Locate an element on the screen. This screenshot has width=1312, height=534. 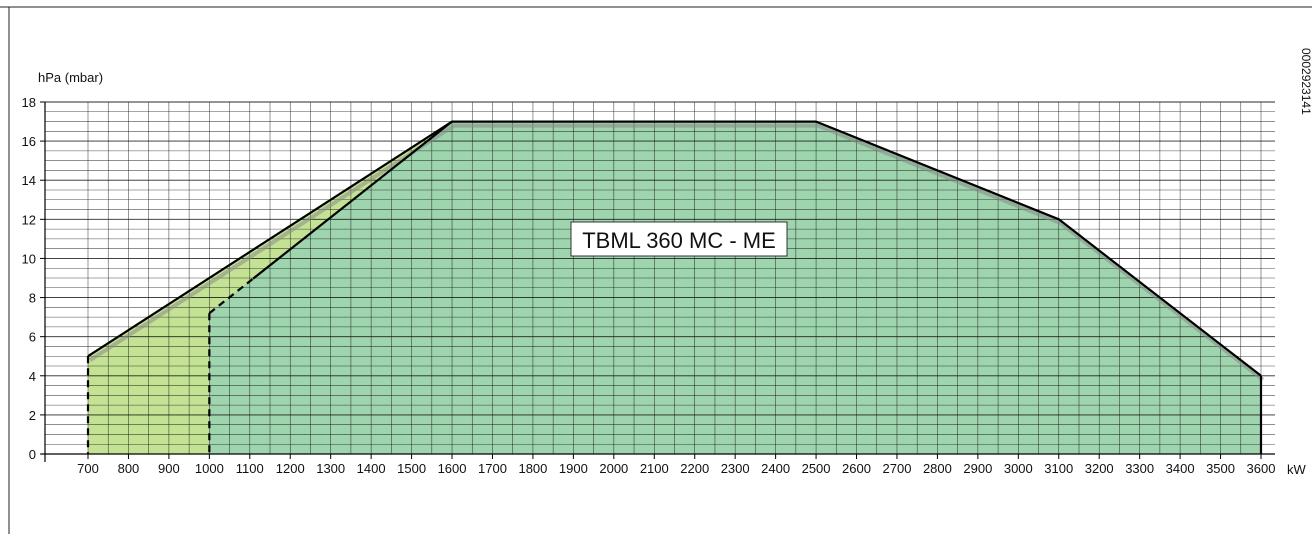
x-tick-label: 1400 is located at coordinates (371, 468).